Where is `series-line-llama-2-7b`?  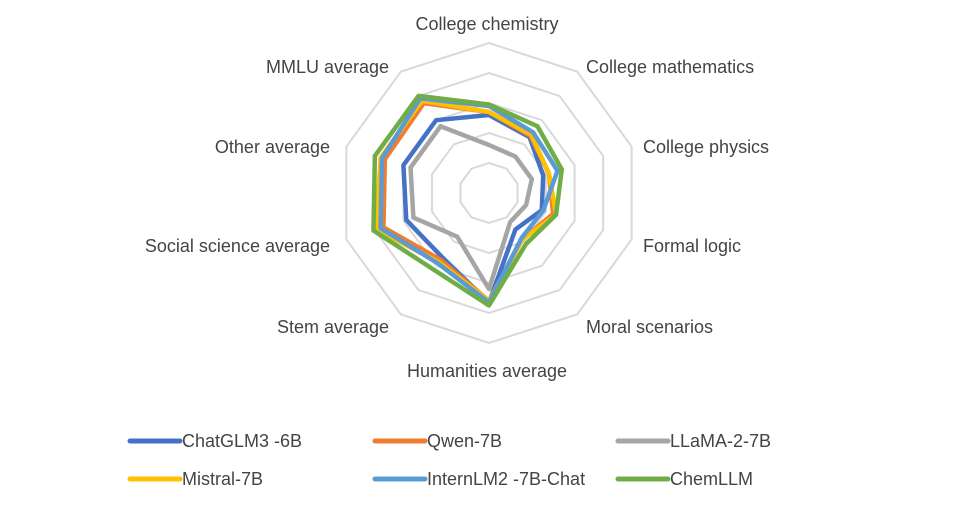 series-line-llama-2-7b is located at coordinates (471, 208).